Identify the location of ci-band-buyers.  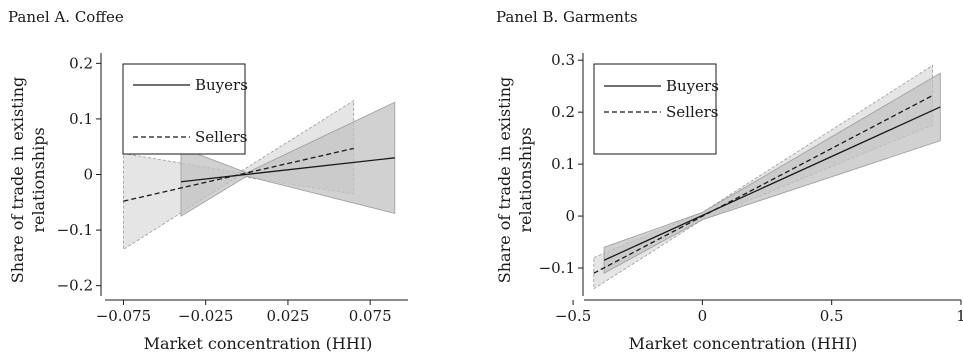
(288, 159).